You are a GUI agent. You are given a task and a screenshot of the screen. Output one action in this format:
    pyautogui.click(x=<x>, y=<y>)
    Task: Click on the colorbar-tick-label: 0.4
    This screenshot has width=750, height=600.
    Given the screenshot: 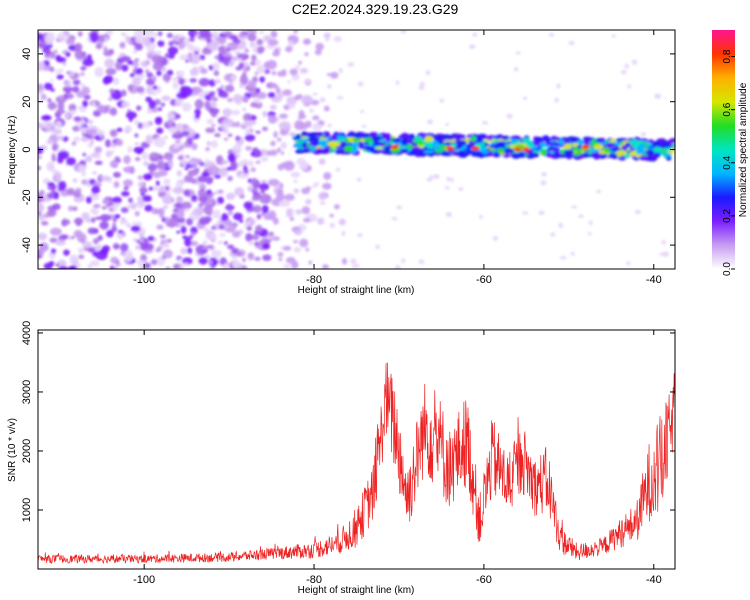 What is the action you would take?
    pyautogui.click(x=727, y=162)
    